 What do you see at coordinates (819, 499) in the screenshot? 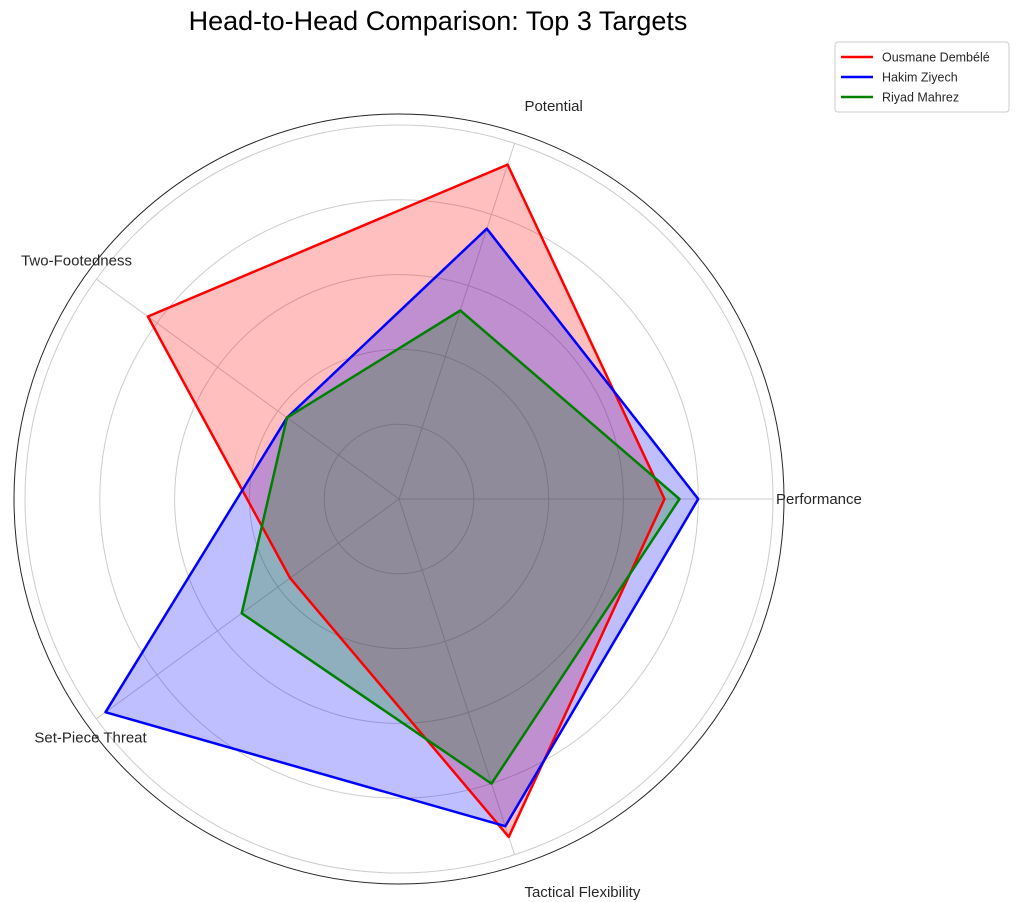
I see `category-label: Performance` at bounding box center [819, 499].